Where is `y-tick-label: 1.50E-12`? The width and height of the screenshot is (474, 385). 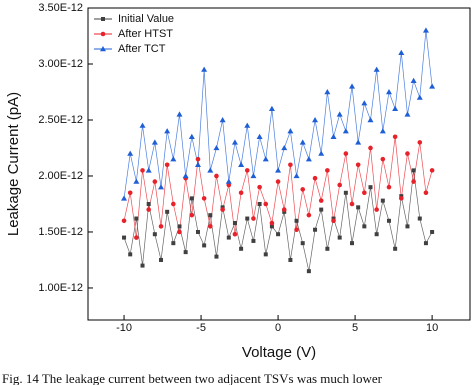
y-tick-label: 1.50E-12 is located at coordinates (60, 232).